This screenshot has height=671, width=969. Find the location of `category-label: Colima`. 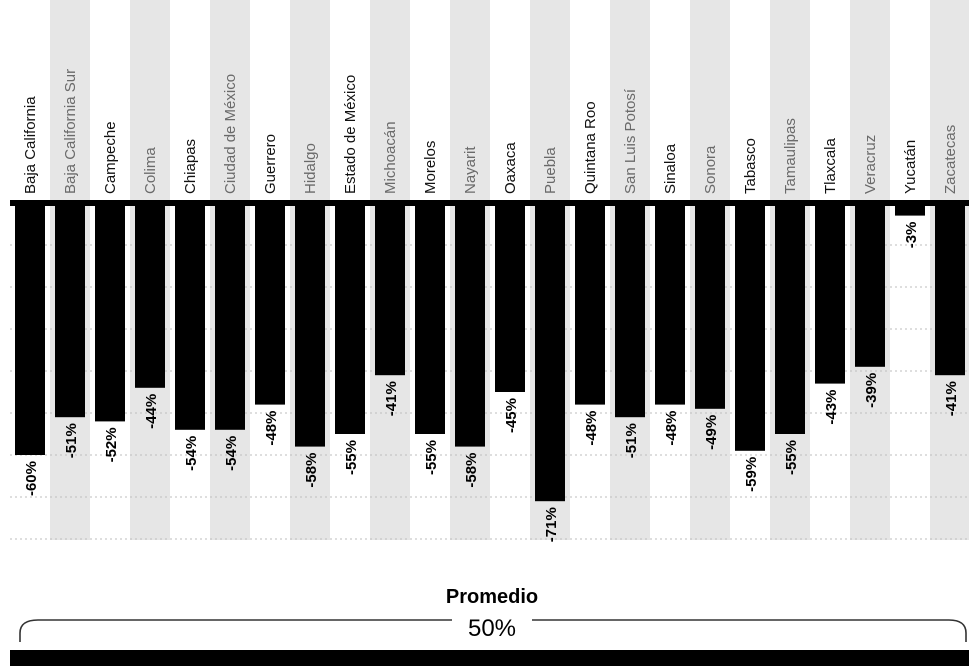

category-label: Colima is located at coordinates (150, 170).